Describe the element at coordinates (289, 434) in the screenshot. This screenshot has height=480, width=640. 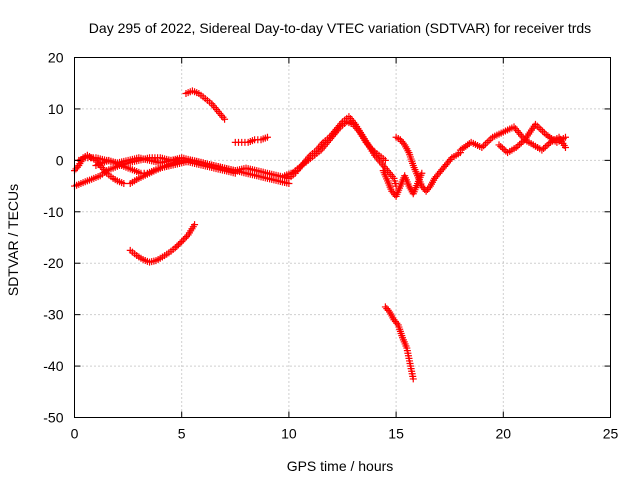
I see `x-tick-label: 10` at that location.